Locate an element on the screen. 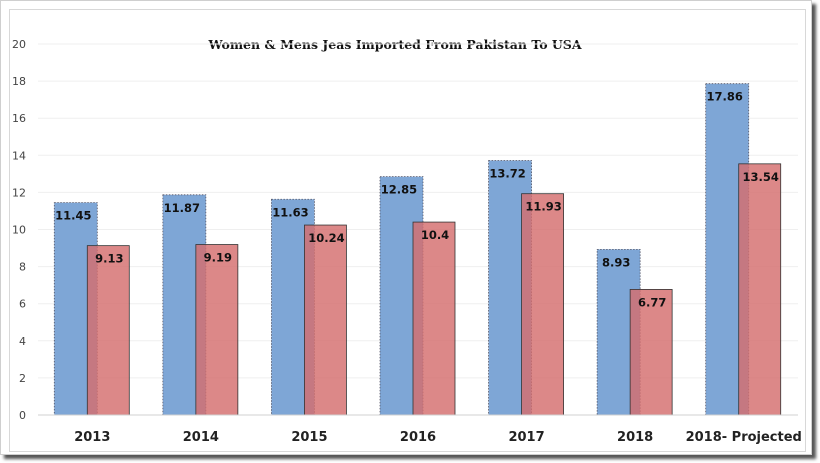 This screenshot has width=820, height=463. data-label-series-2: 13.54 is located at coordinates (761, 177).